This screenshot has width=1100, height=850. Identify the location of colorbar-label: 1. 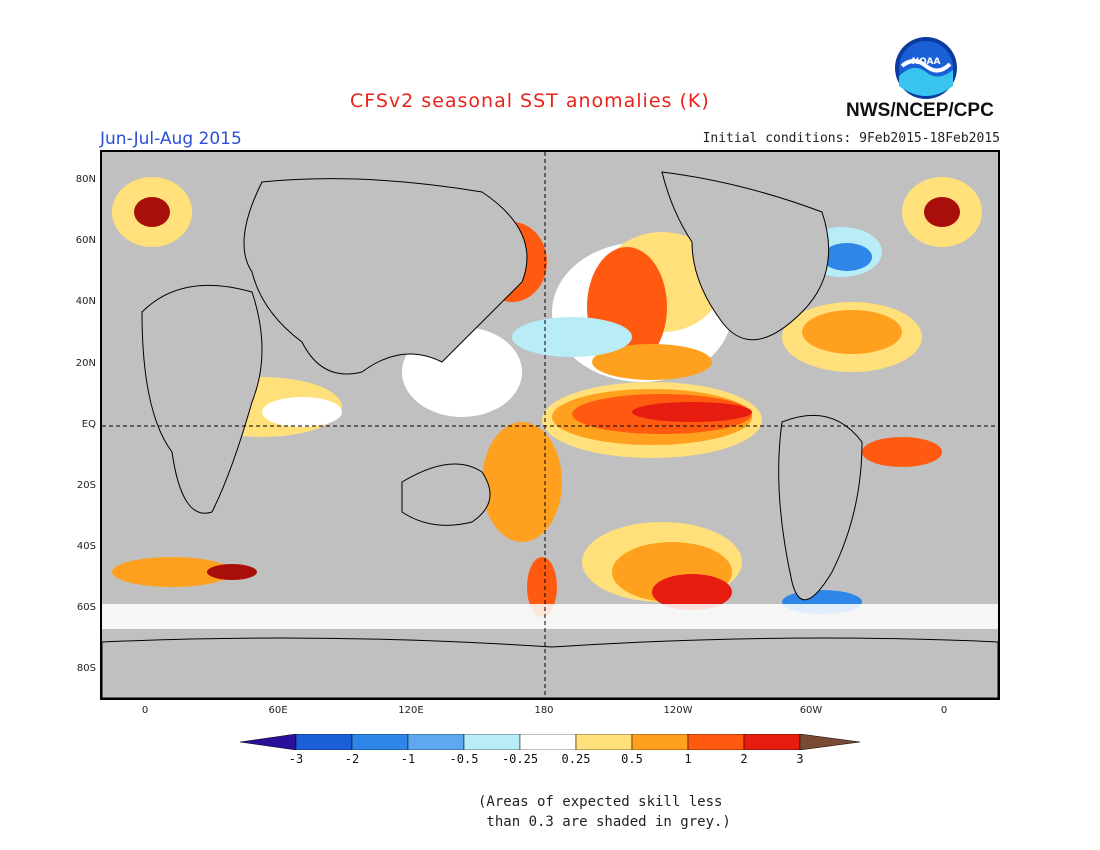
(688, 759).